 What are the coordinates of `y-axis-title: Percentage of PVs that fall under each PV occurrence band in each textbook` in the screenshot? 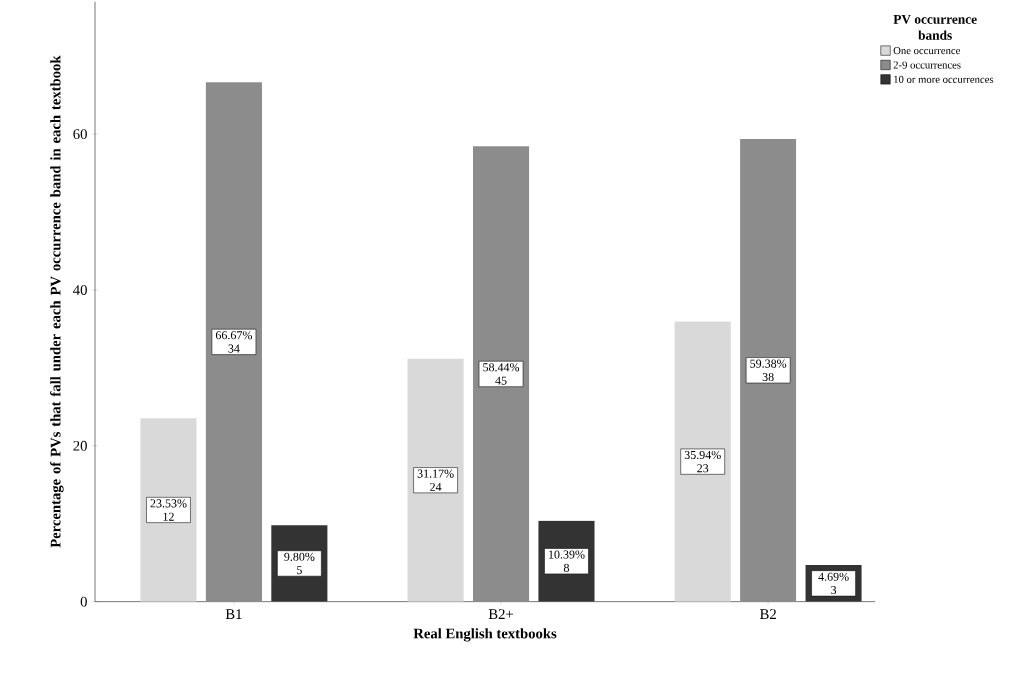 It's located at (57, 301).